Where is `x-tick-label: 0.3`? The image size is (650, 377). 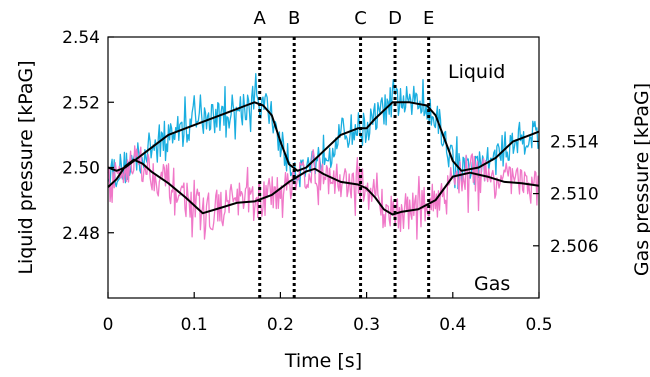
x-tick-label: 0.3 is located at coordinates (366, 325).